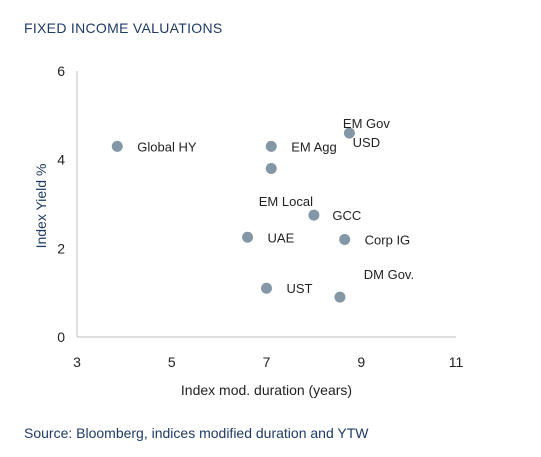 This screenshot has width=541, height=457. Describe the element at coordinates (172, 362) in the screenshot. I see `x-tick-label: 5` at that location.